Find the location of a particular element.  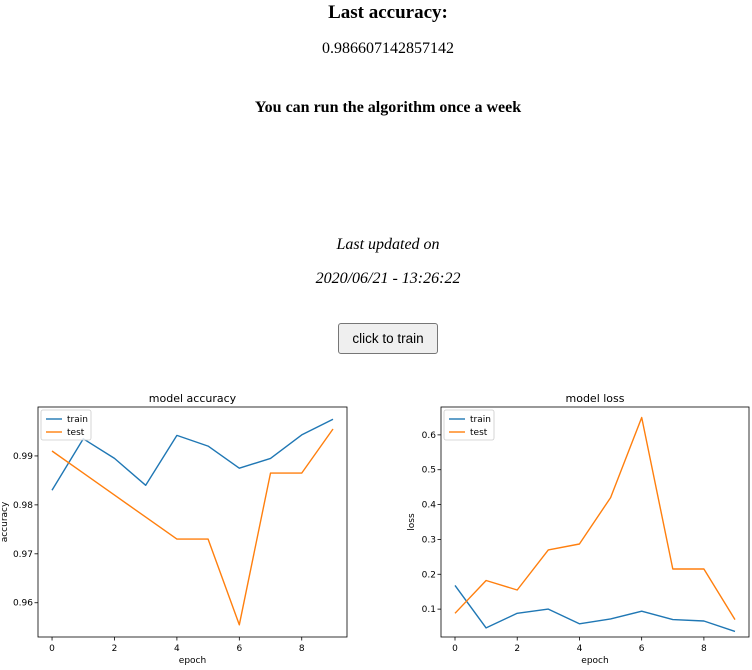

page-title: Last accuracy: is located at coordinates (388, 12).